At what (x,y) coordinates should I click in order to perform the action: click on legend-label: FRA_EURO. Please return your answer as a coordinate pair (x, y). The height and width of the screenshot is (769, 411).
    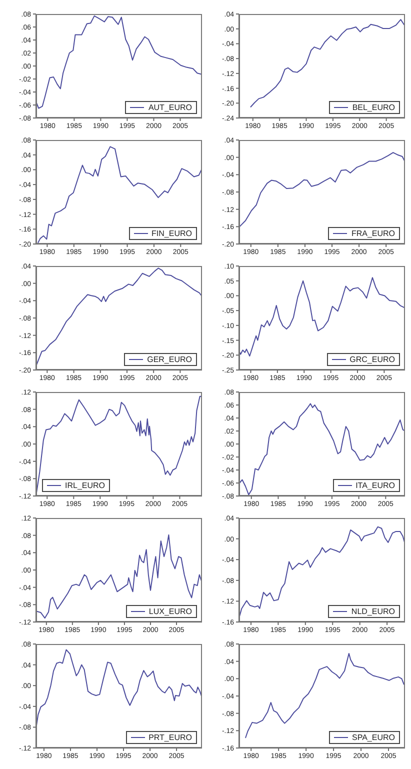
    Looking at the image, I should click on (373, 233).